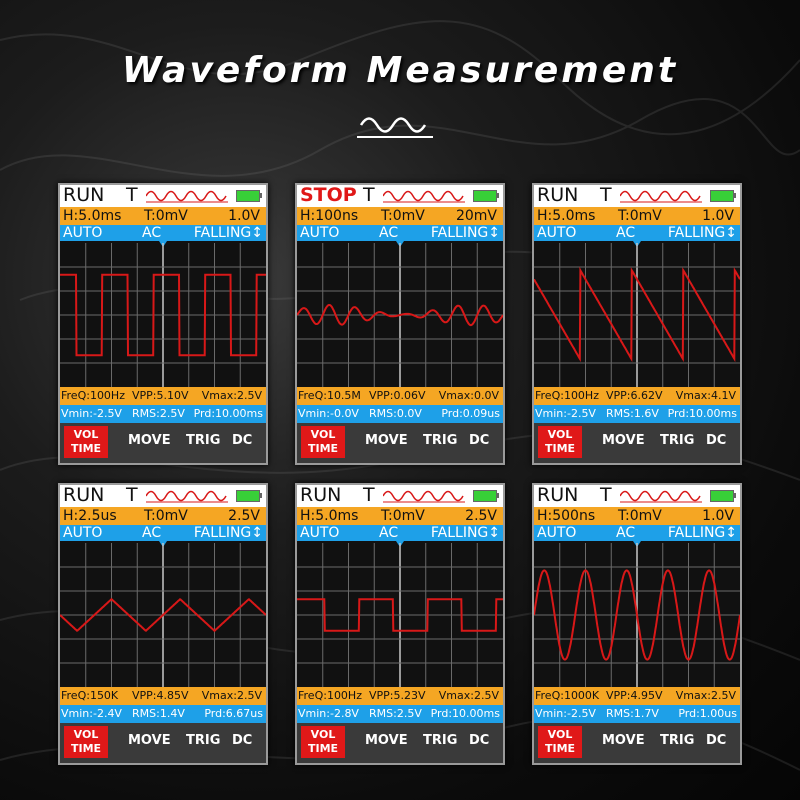 The width and height of the screenshot is (800, 800). Describe the element at coordinates (160, 695) in the screenshot. I see `vpp-readout: VPP:4.85V` at that location.